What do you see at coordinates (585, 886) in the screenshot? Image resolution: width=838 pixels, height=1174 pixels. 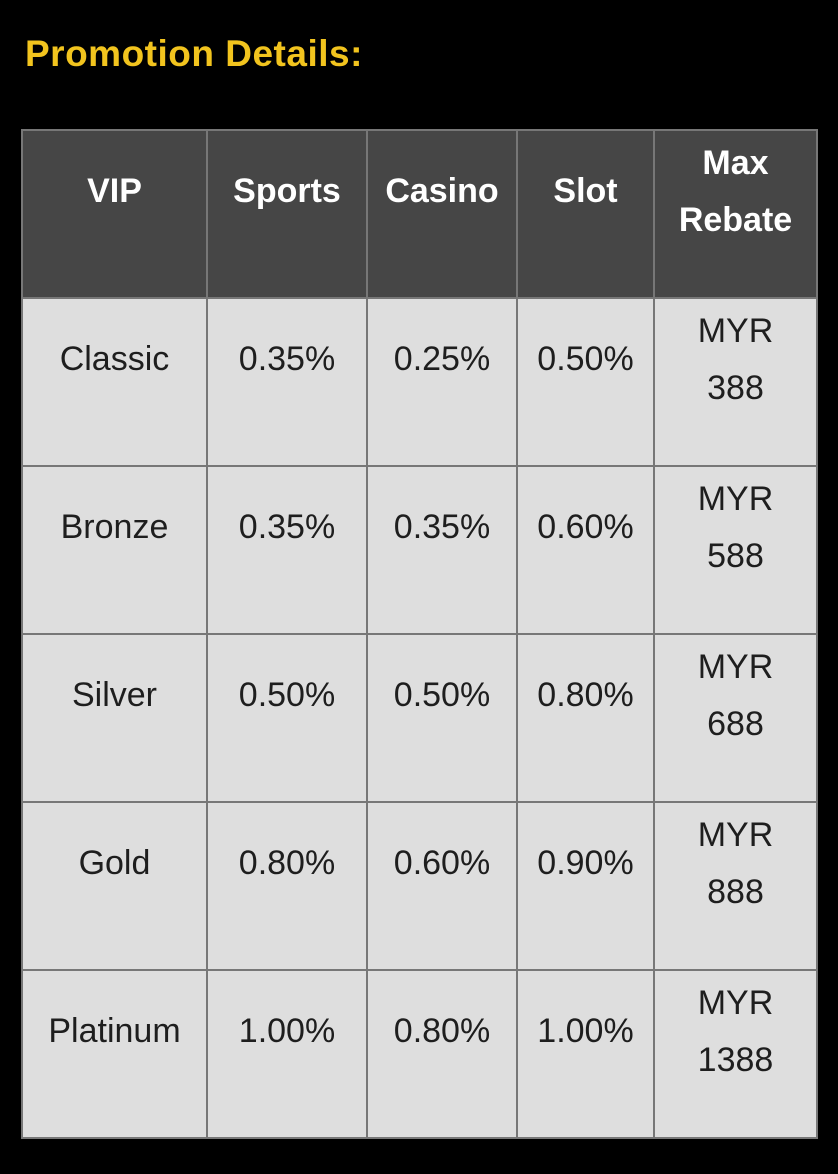 I see `cell-slot-rate: 0.90%` at bounding box center [585, 886].